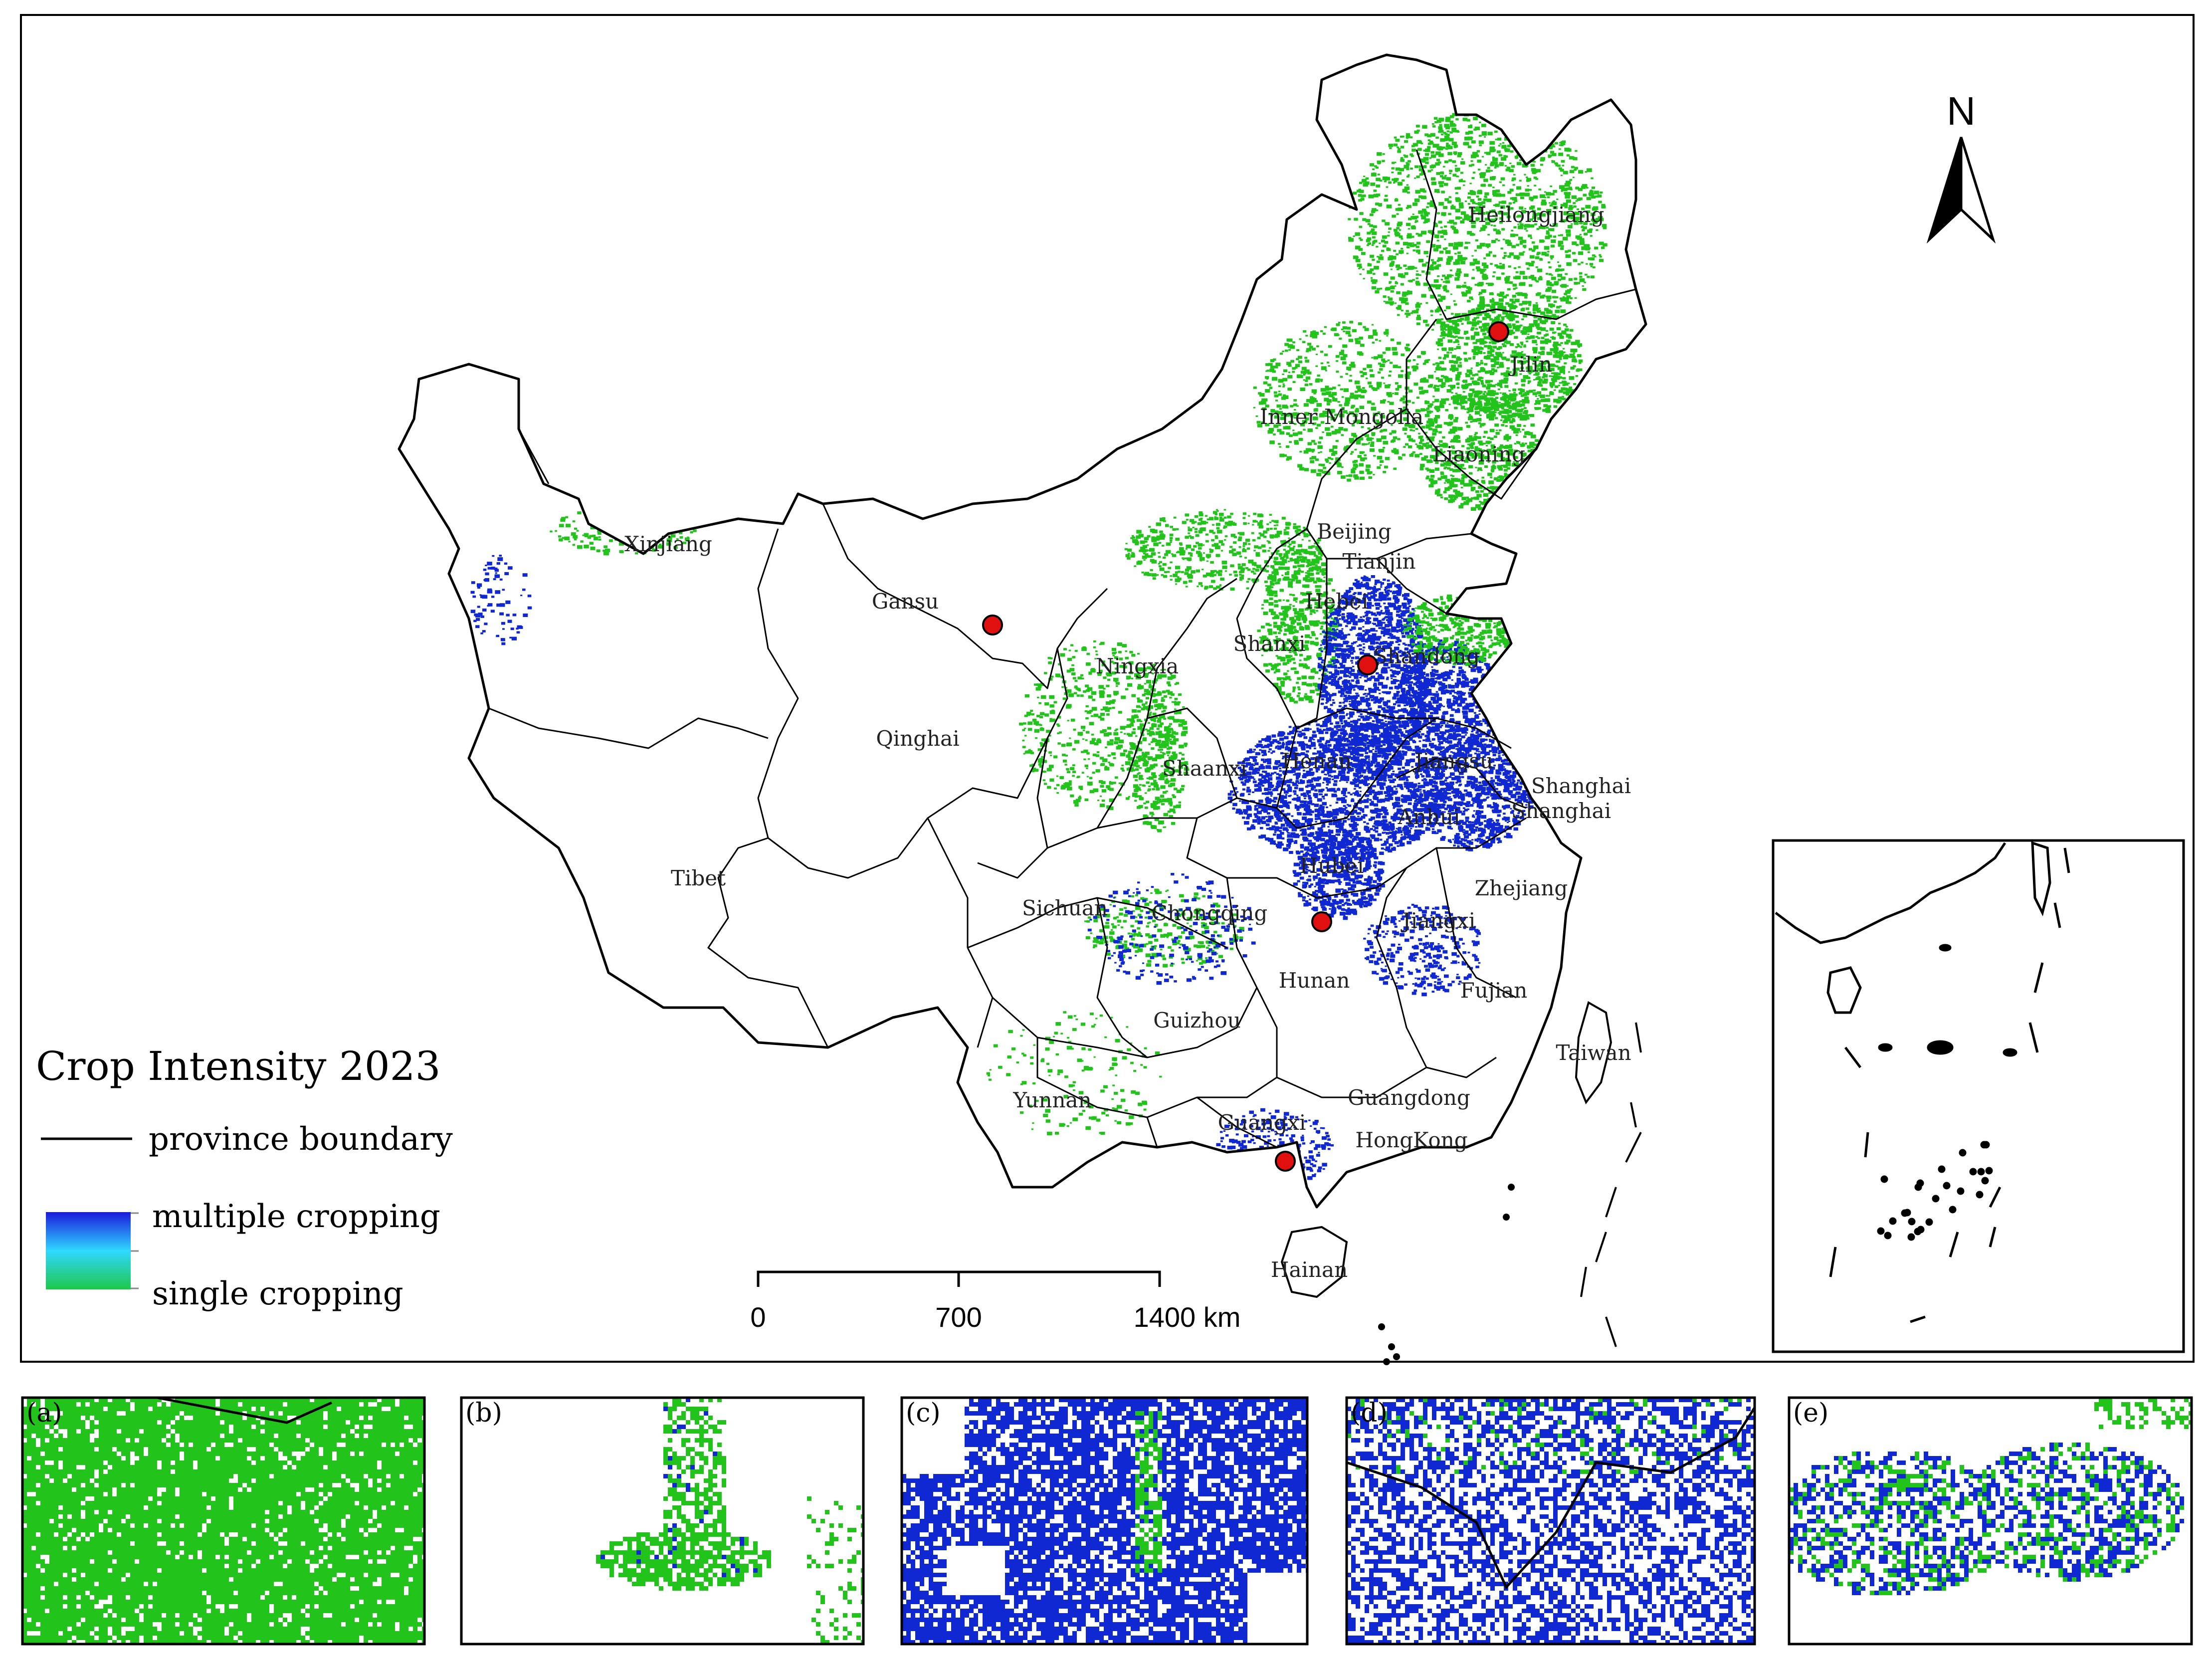 Image resolution: width=2212 pixels, height=1665 pixels. What do you see at coordinates (1314, 980) in the screenshot?
I see `province-label: Hunan` at bounding box center [1314, 980].